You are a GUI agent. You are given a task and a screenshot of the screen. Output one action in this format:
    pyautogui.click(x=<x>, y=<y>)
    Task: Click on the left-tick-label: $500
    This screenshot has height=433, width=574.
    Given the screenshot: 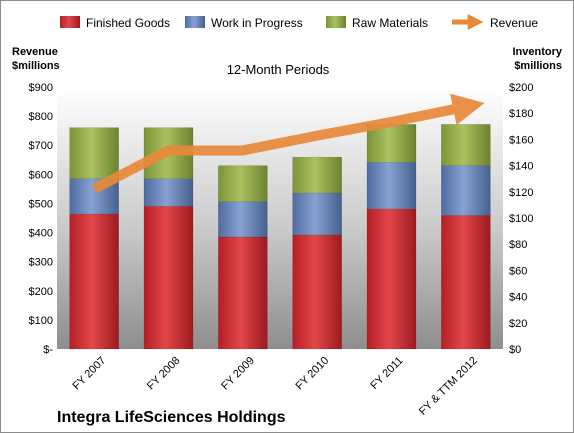 What is the action you would take?
    pyautogui.click(x=41, y=204)
    